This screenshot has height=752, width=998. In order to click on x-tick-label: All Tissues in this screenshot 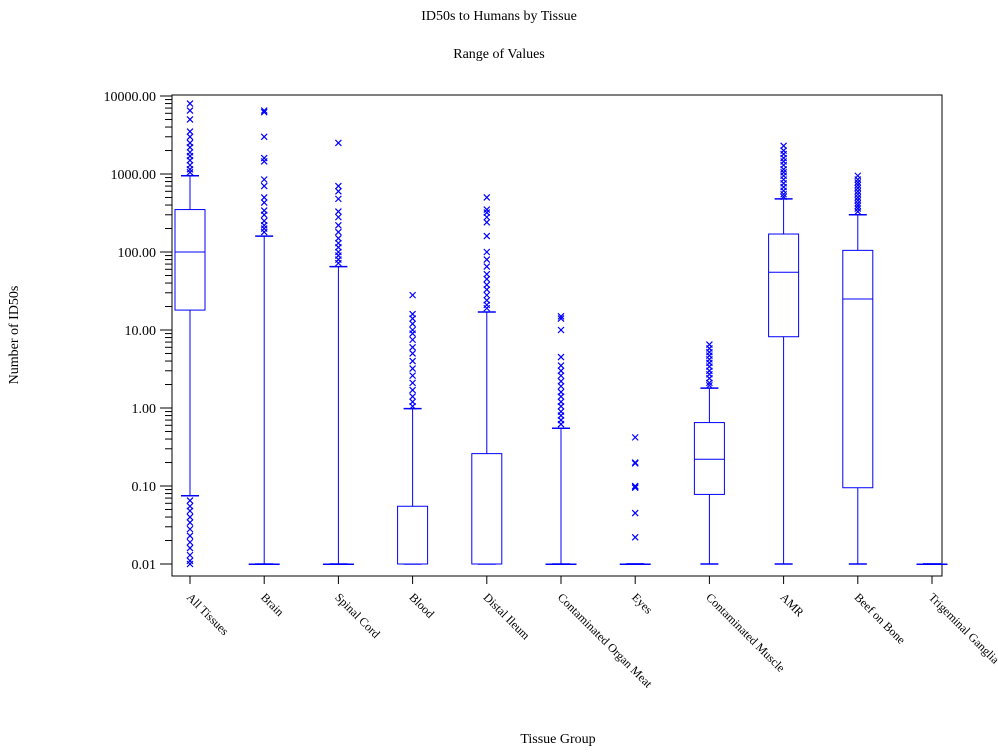, I will do `click(208, 614)`.